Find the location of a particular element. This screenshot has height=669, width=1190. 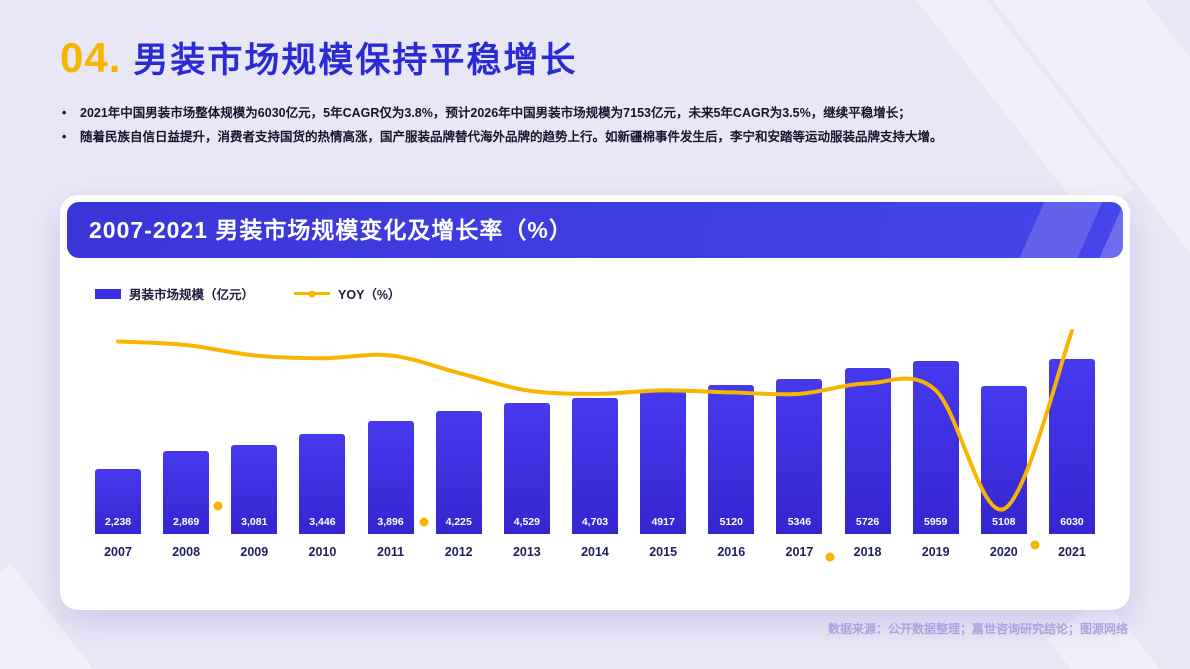

slide-title: 04. 男装市场规模保持平稳增长 is located at coordinates (595, 41).